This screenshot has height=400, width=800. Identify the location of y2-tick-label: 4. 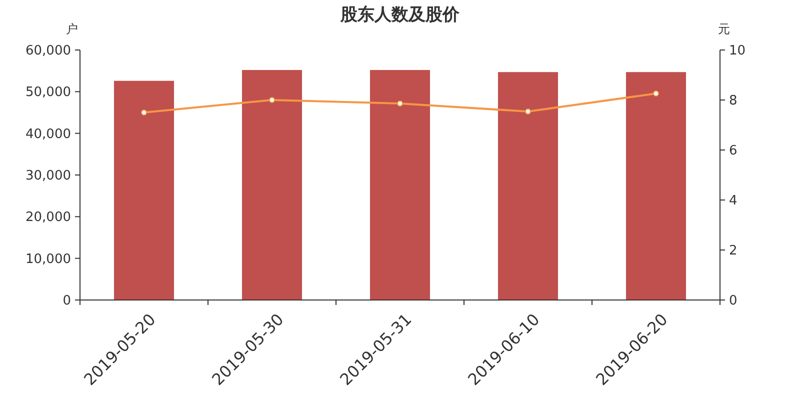
(733, 201).